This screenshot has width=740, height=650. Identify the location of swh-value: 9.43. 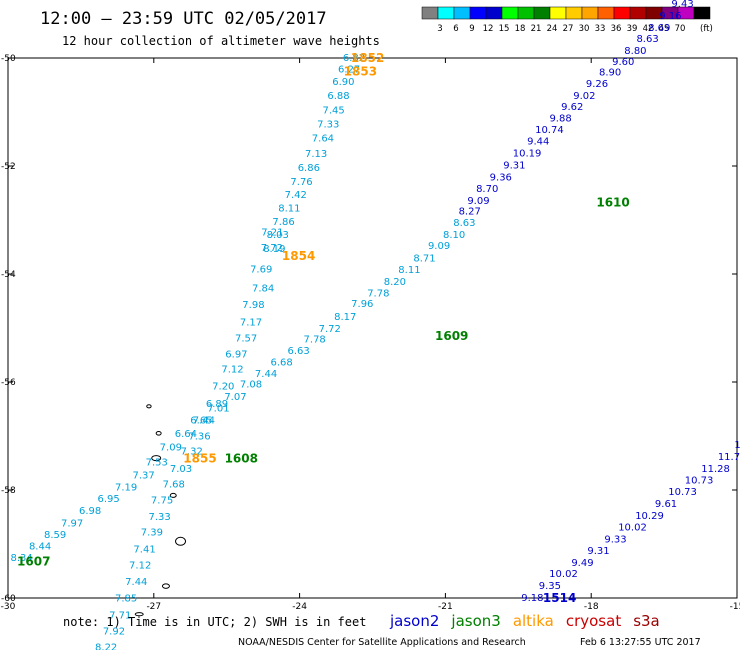
(682, 5).